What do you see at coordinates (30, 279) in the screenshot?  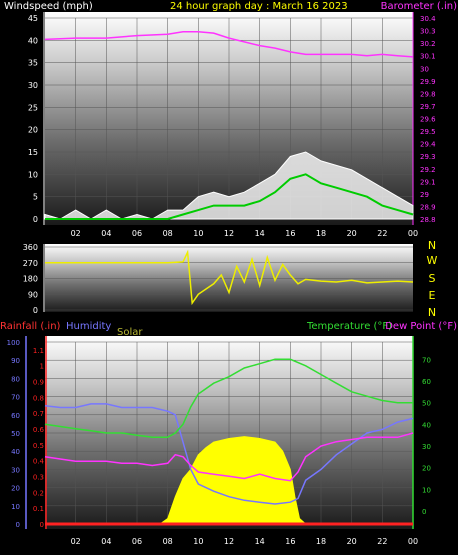 I see `direction-tick-label: 180` at bounding box center [30, 279].